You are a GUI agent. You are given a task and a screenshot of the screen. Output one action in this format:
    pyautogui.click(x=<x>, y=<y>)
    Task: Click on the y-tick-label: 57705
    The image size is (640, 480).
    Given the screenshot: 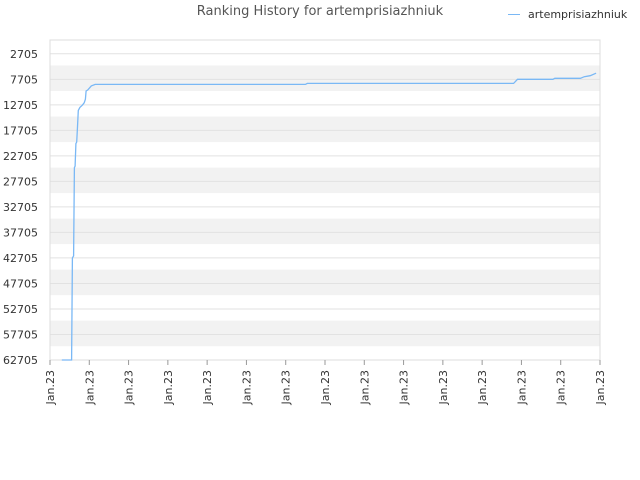 What is the action you would take?
    pyautogui.click(x=20, y=334)
    